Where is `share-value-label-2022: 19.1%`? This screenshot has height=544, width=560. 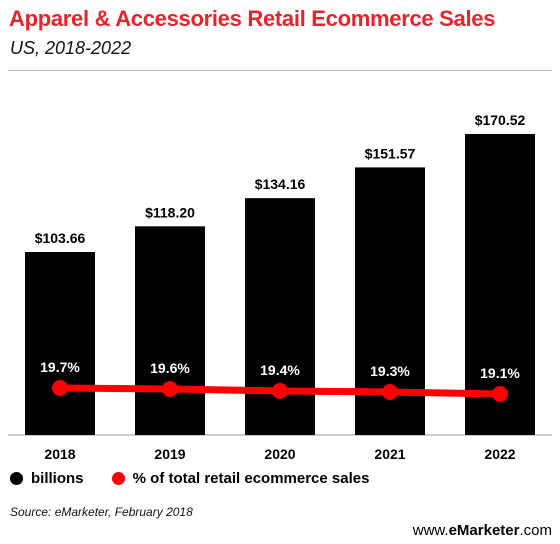 share-value-label-2022: 19.1% is located at coordinates (500, 373).